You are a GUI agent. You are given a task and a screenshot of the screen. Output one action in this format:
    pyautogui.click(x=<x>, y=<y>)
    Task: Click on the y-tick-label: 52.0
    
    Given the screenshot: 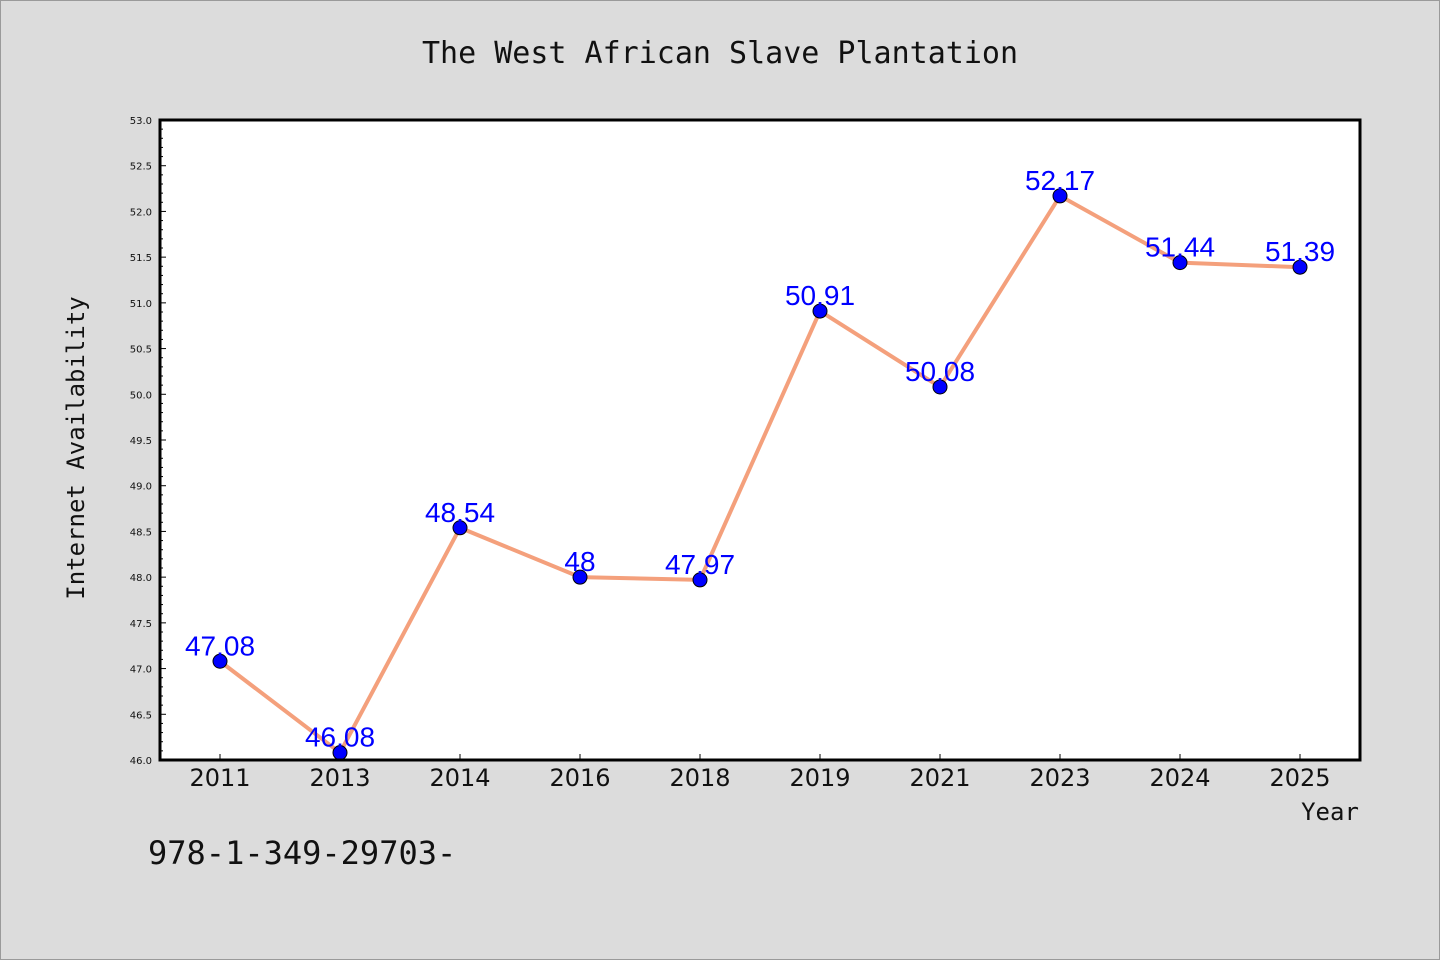 What is the action you would take?
    pyautogui.click(x=141, y=212)
    